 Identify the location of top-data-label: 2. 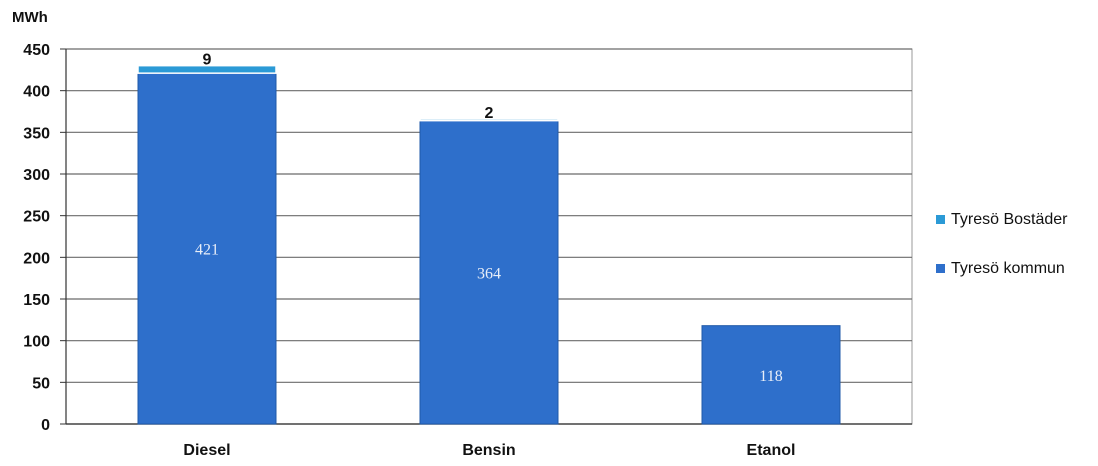
(489, 113).